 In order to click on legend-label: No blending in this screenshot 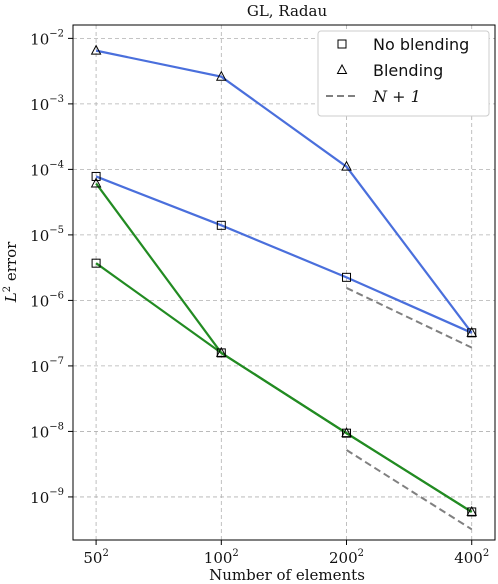, I will do `click(421, 44)`.